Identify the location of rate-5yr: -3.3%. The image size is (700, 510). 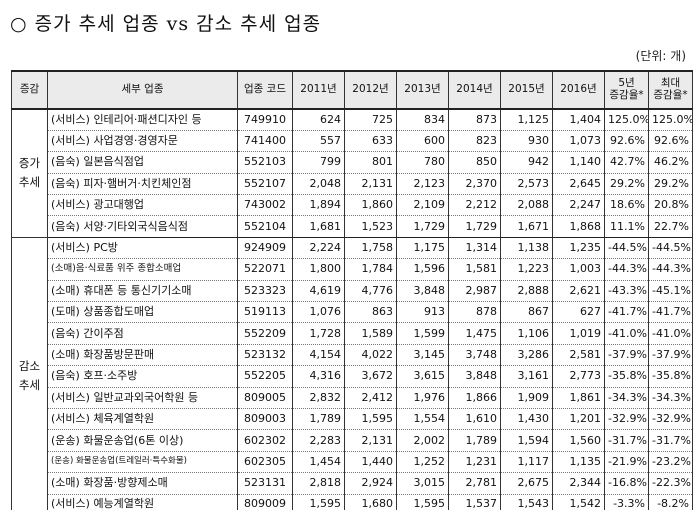
(626, 502).